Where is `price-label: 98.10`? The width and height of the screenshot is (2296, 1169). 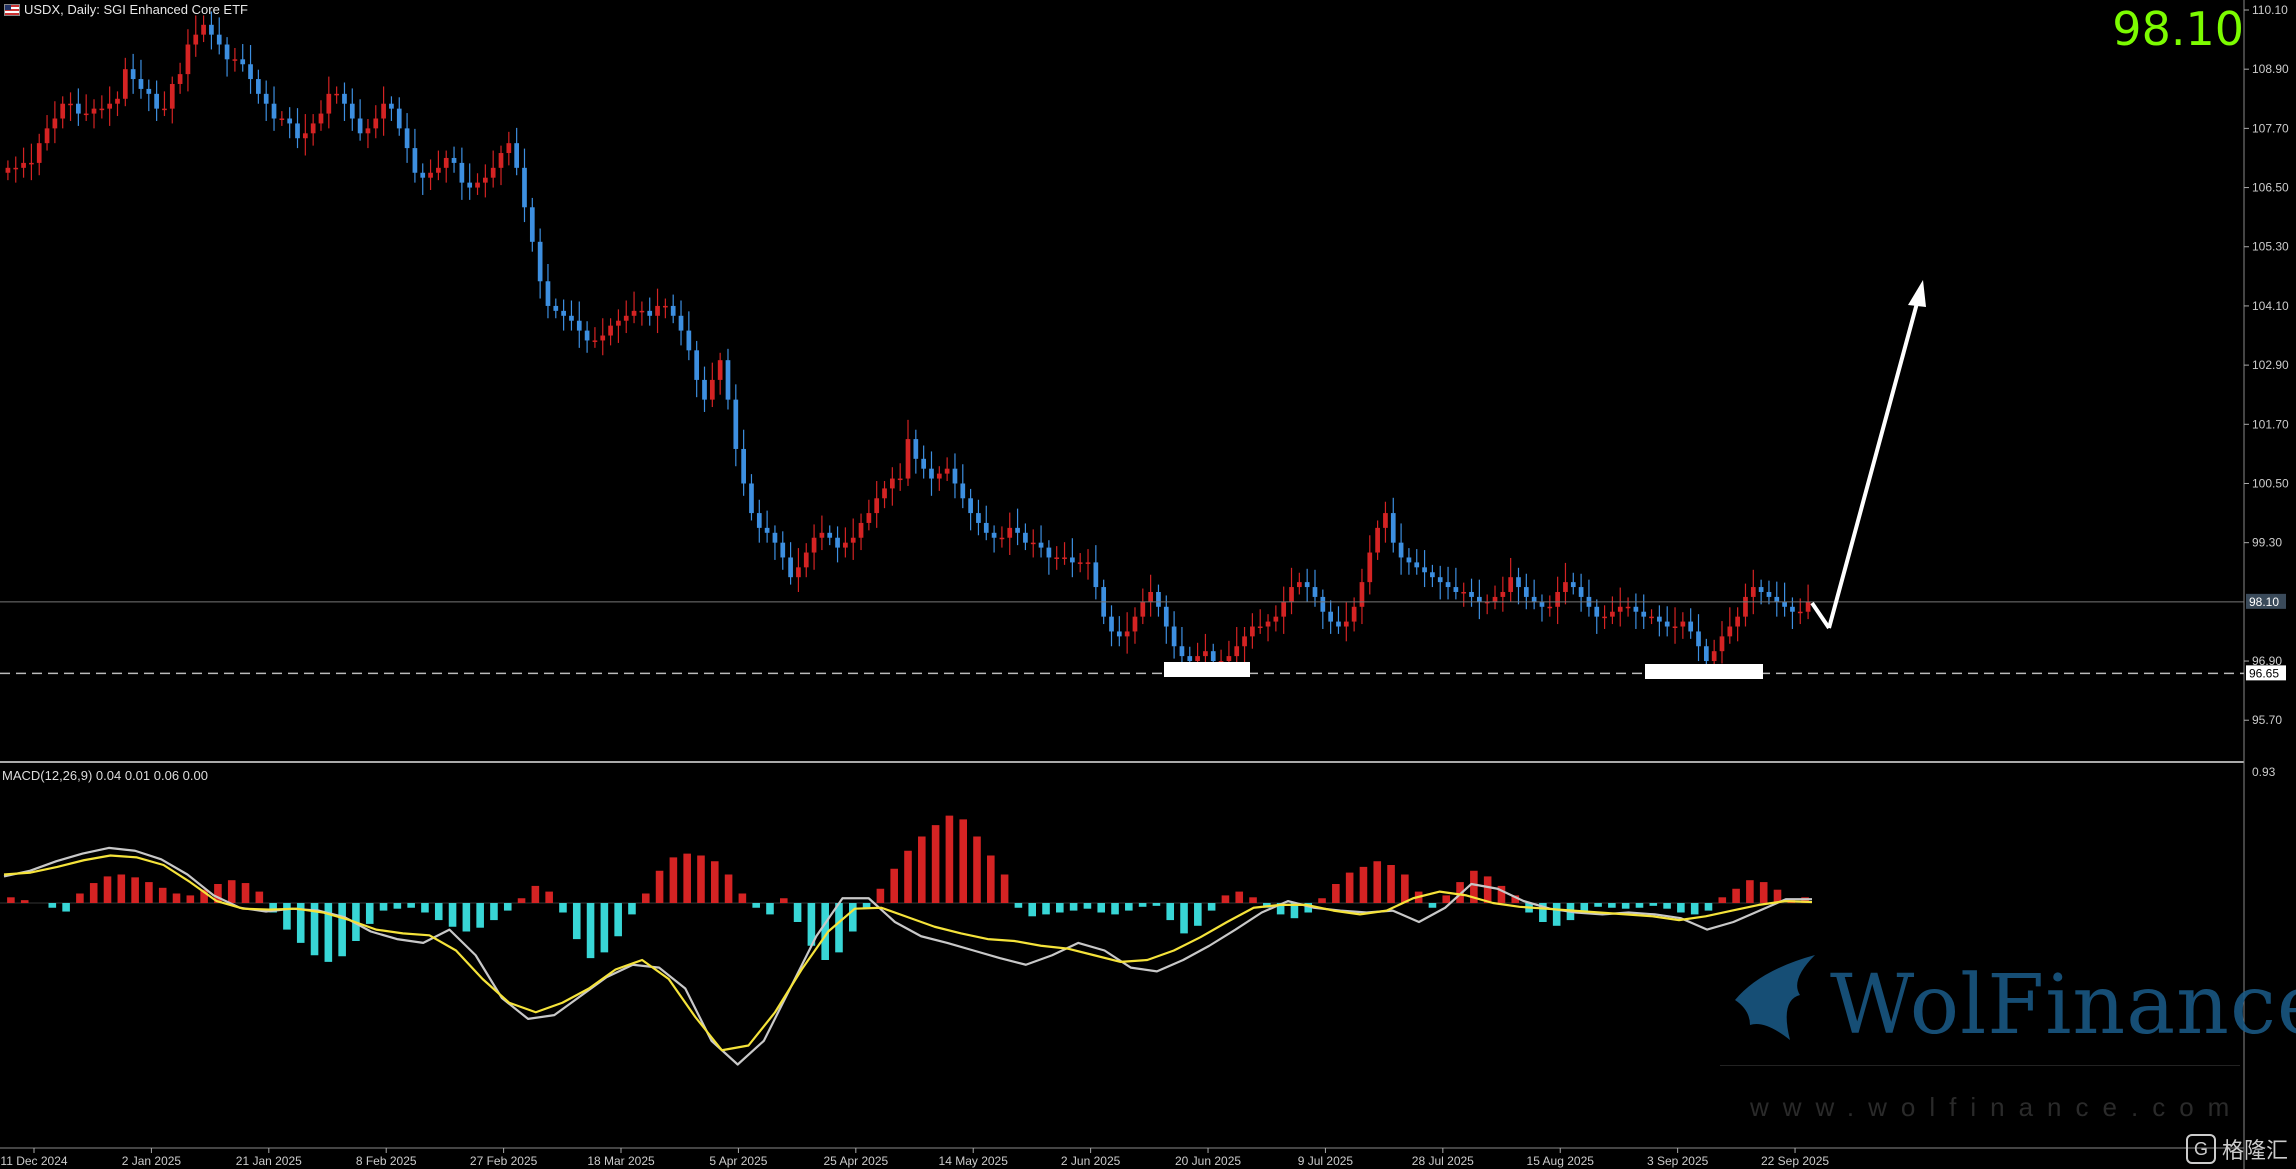 price-label: 98.10 is located at coordinates (2264, 602).